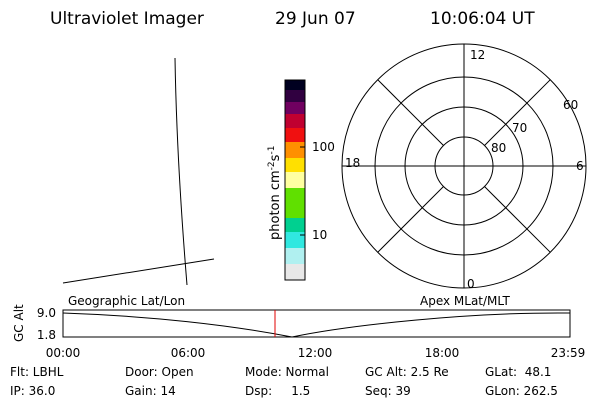 This screenshot has height=400, width=600. What do you see at coordinates (477, 55) in the screenshot?
I see `mlt-label: 12` at bounding box center [477, 55].